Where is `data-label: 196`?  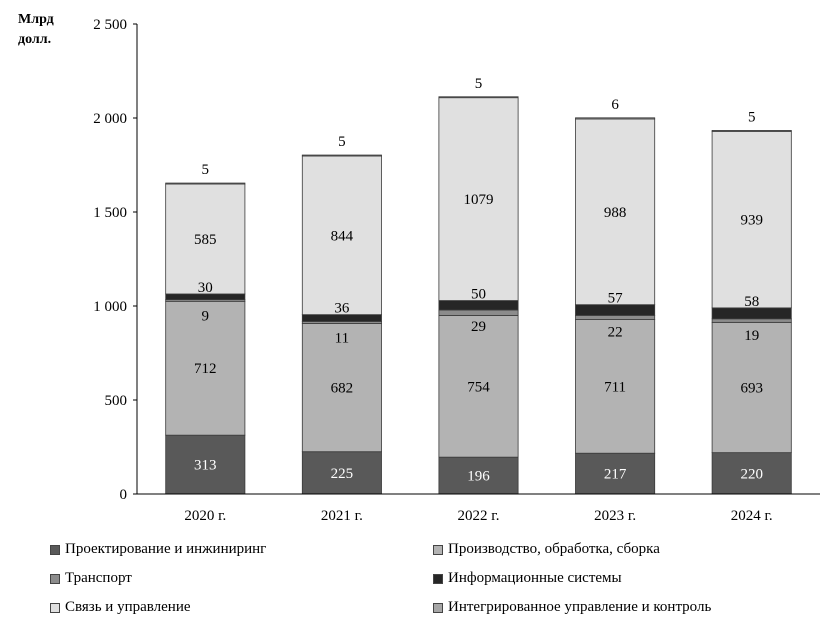
data-label: 196 is located at coordinates (478, 477).